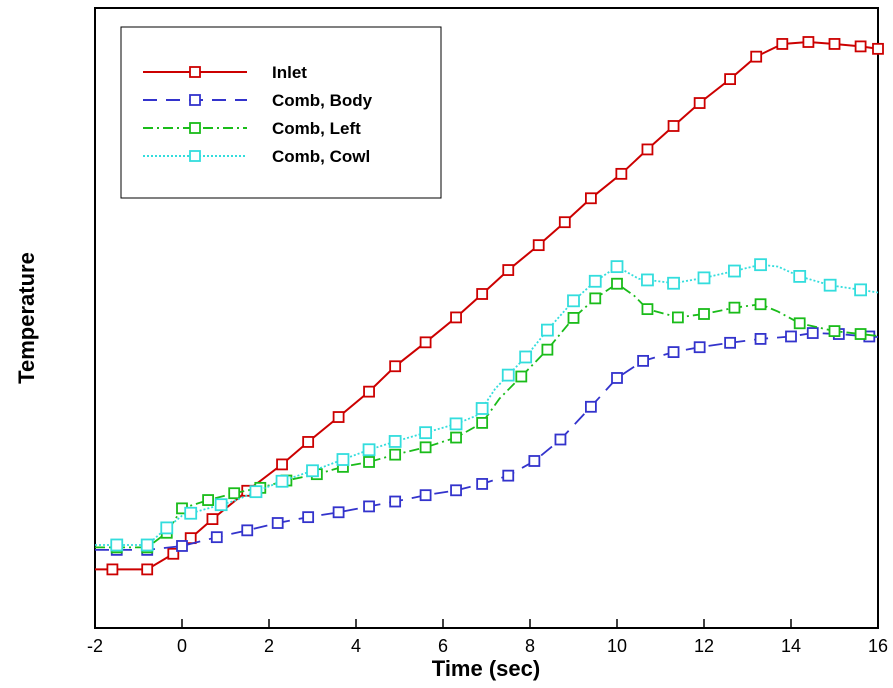 This screenshot has height=688, width=893. What do you see at coordinates (269, 646) in the screenshot?
I see `x-tick-label: 2` at bounding box center [269, 646].